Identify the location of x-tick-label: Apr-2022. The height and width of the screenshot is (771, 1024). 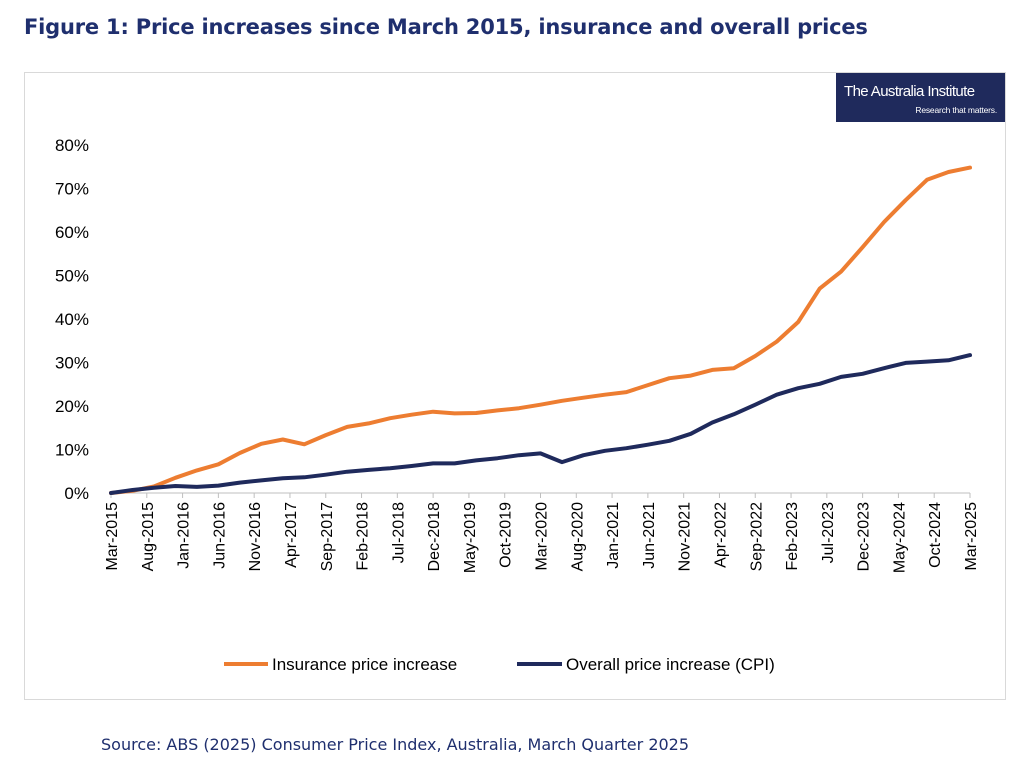
(720, 535).